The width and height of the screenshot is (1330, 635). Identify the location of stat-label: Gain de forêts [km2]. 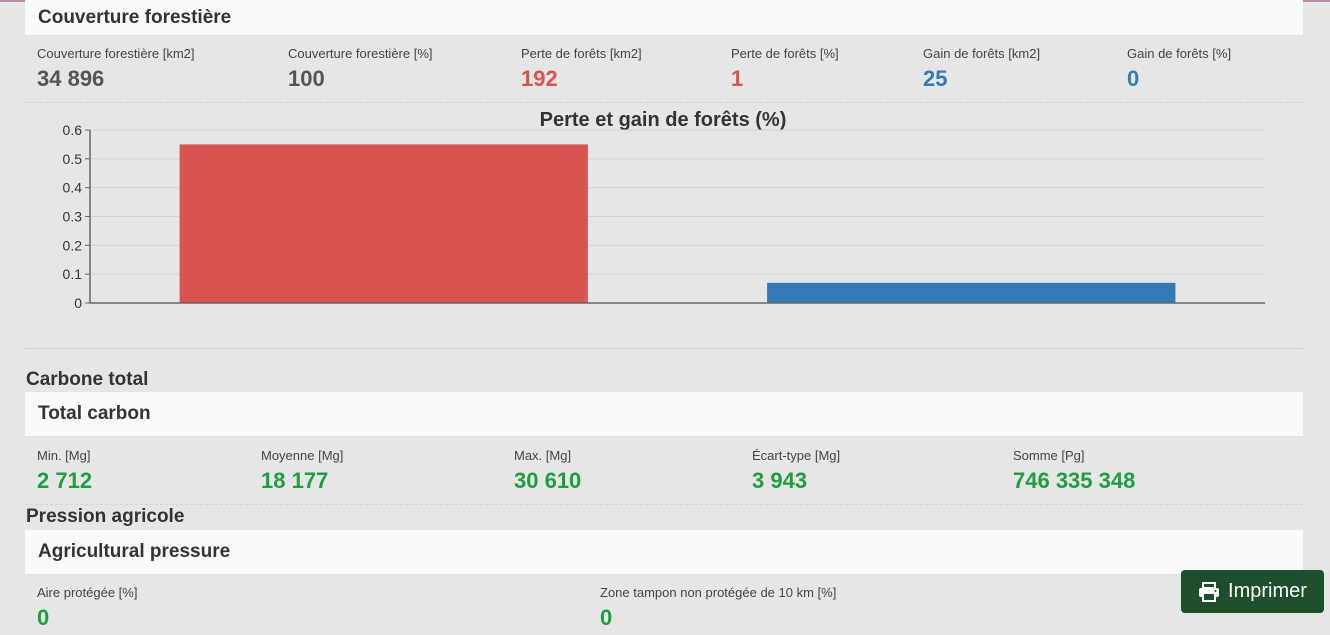
(982, 53).